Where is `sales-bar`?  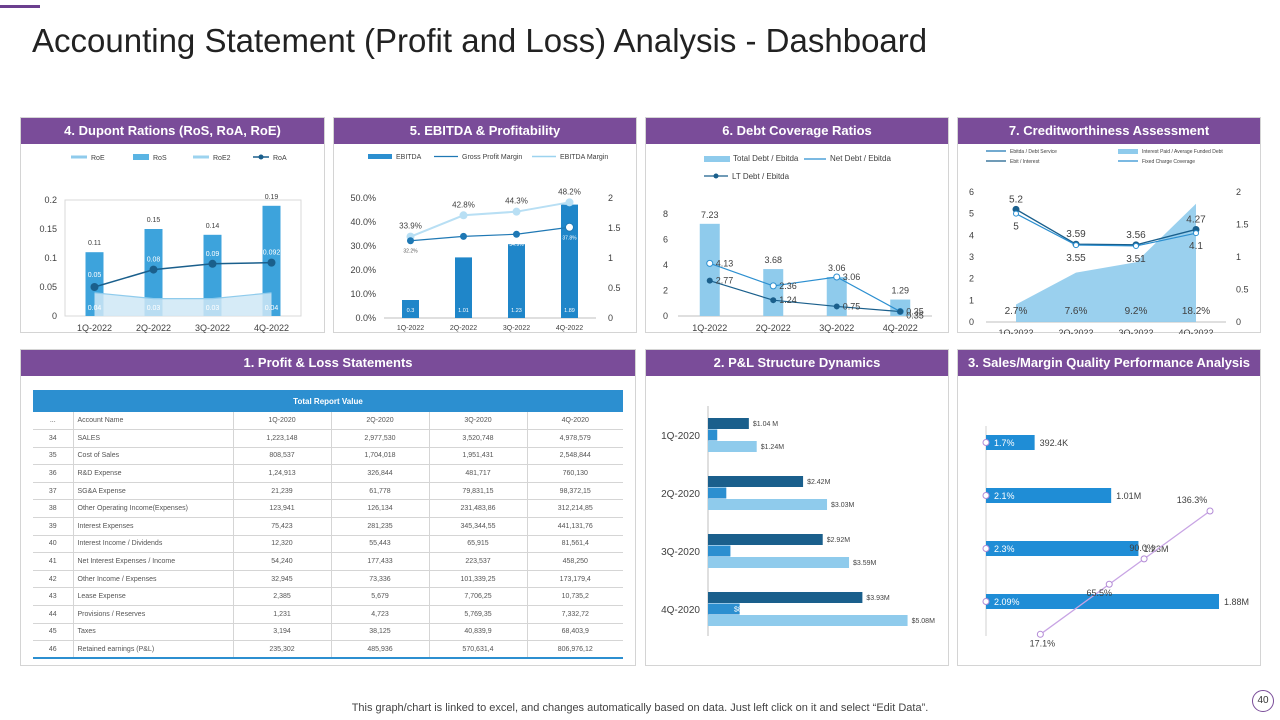
sales-bar is located at coordinates (1010, 442).